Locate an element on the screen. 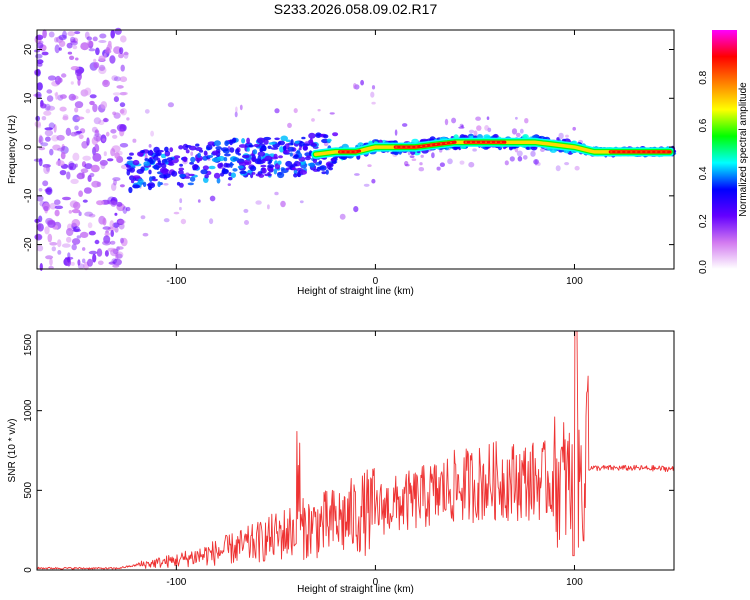 This screenshot has width=750, height=600. snr-y-tick-label: 1000 is located at coordinates (28, 410).